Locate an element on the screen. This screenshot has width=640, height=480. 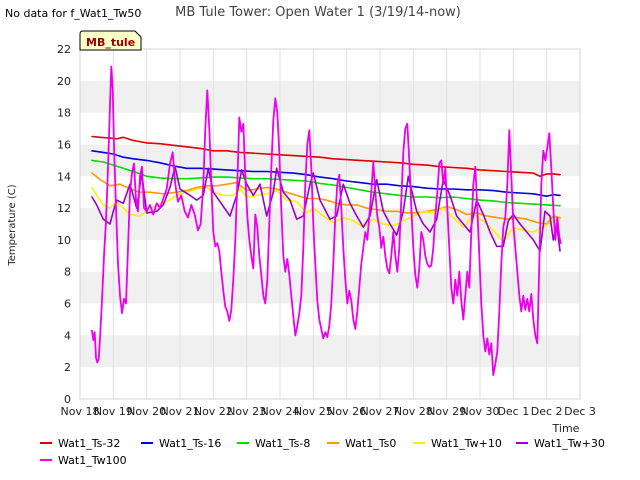
x-tick-label: Nov 30 is located at coordinates (480, 411).